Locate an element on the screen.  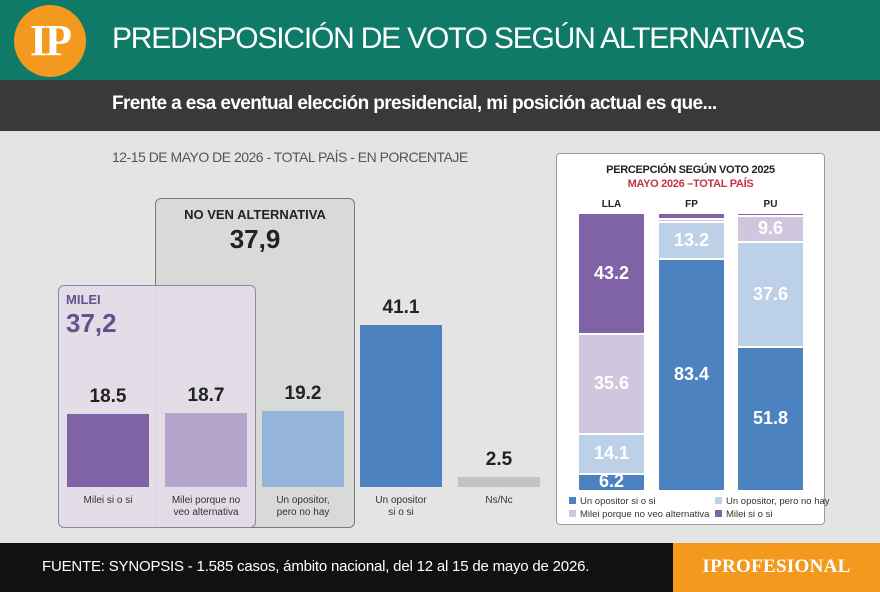
brand-name: IPROFESIONAL is located at coordinates (776, 566).